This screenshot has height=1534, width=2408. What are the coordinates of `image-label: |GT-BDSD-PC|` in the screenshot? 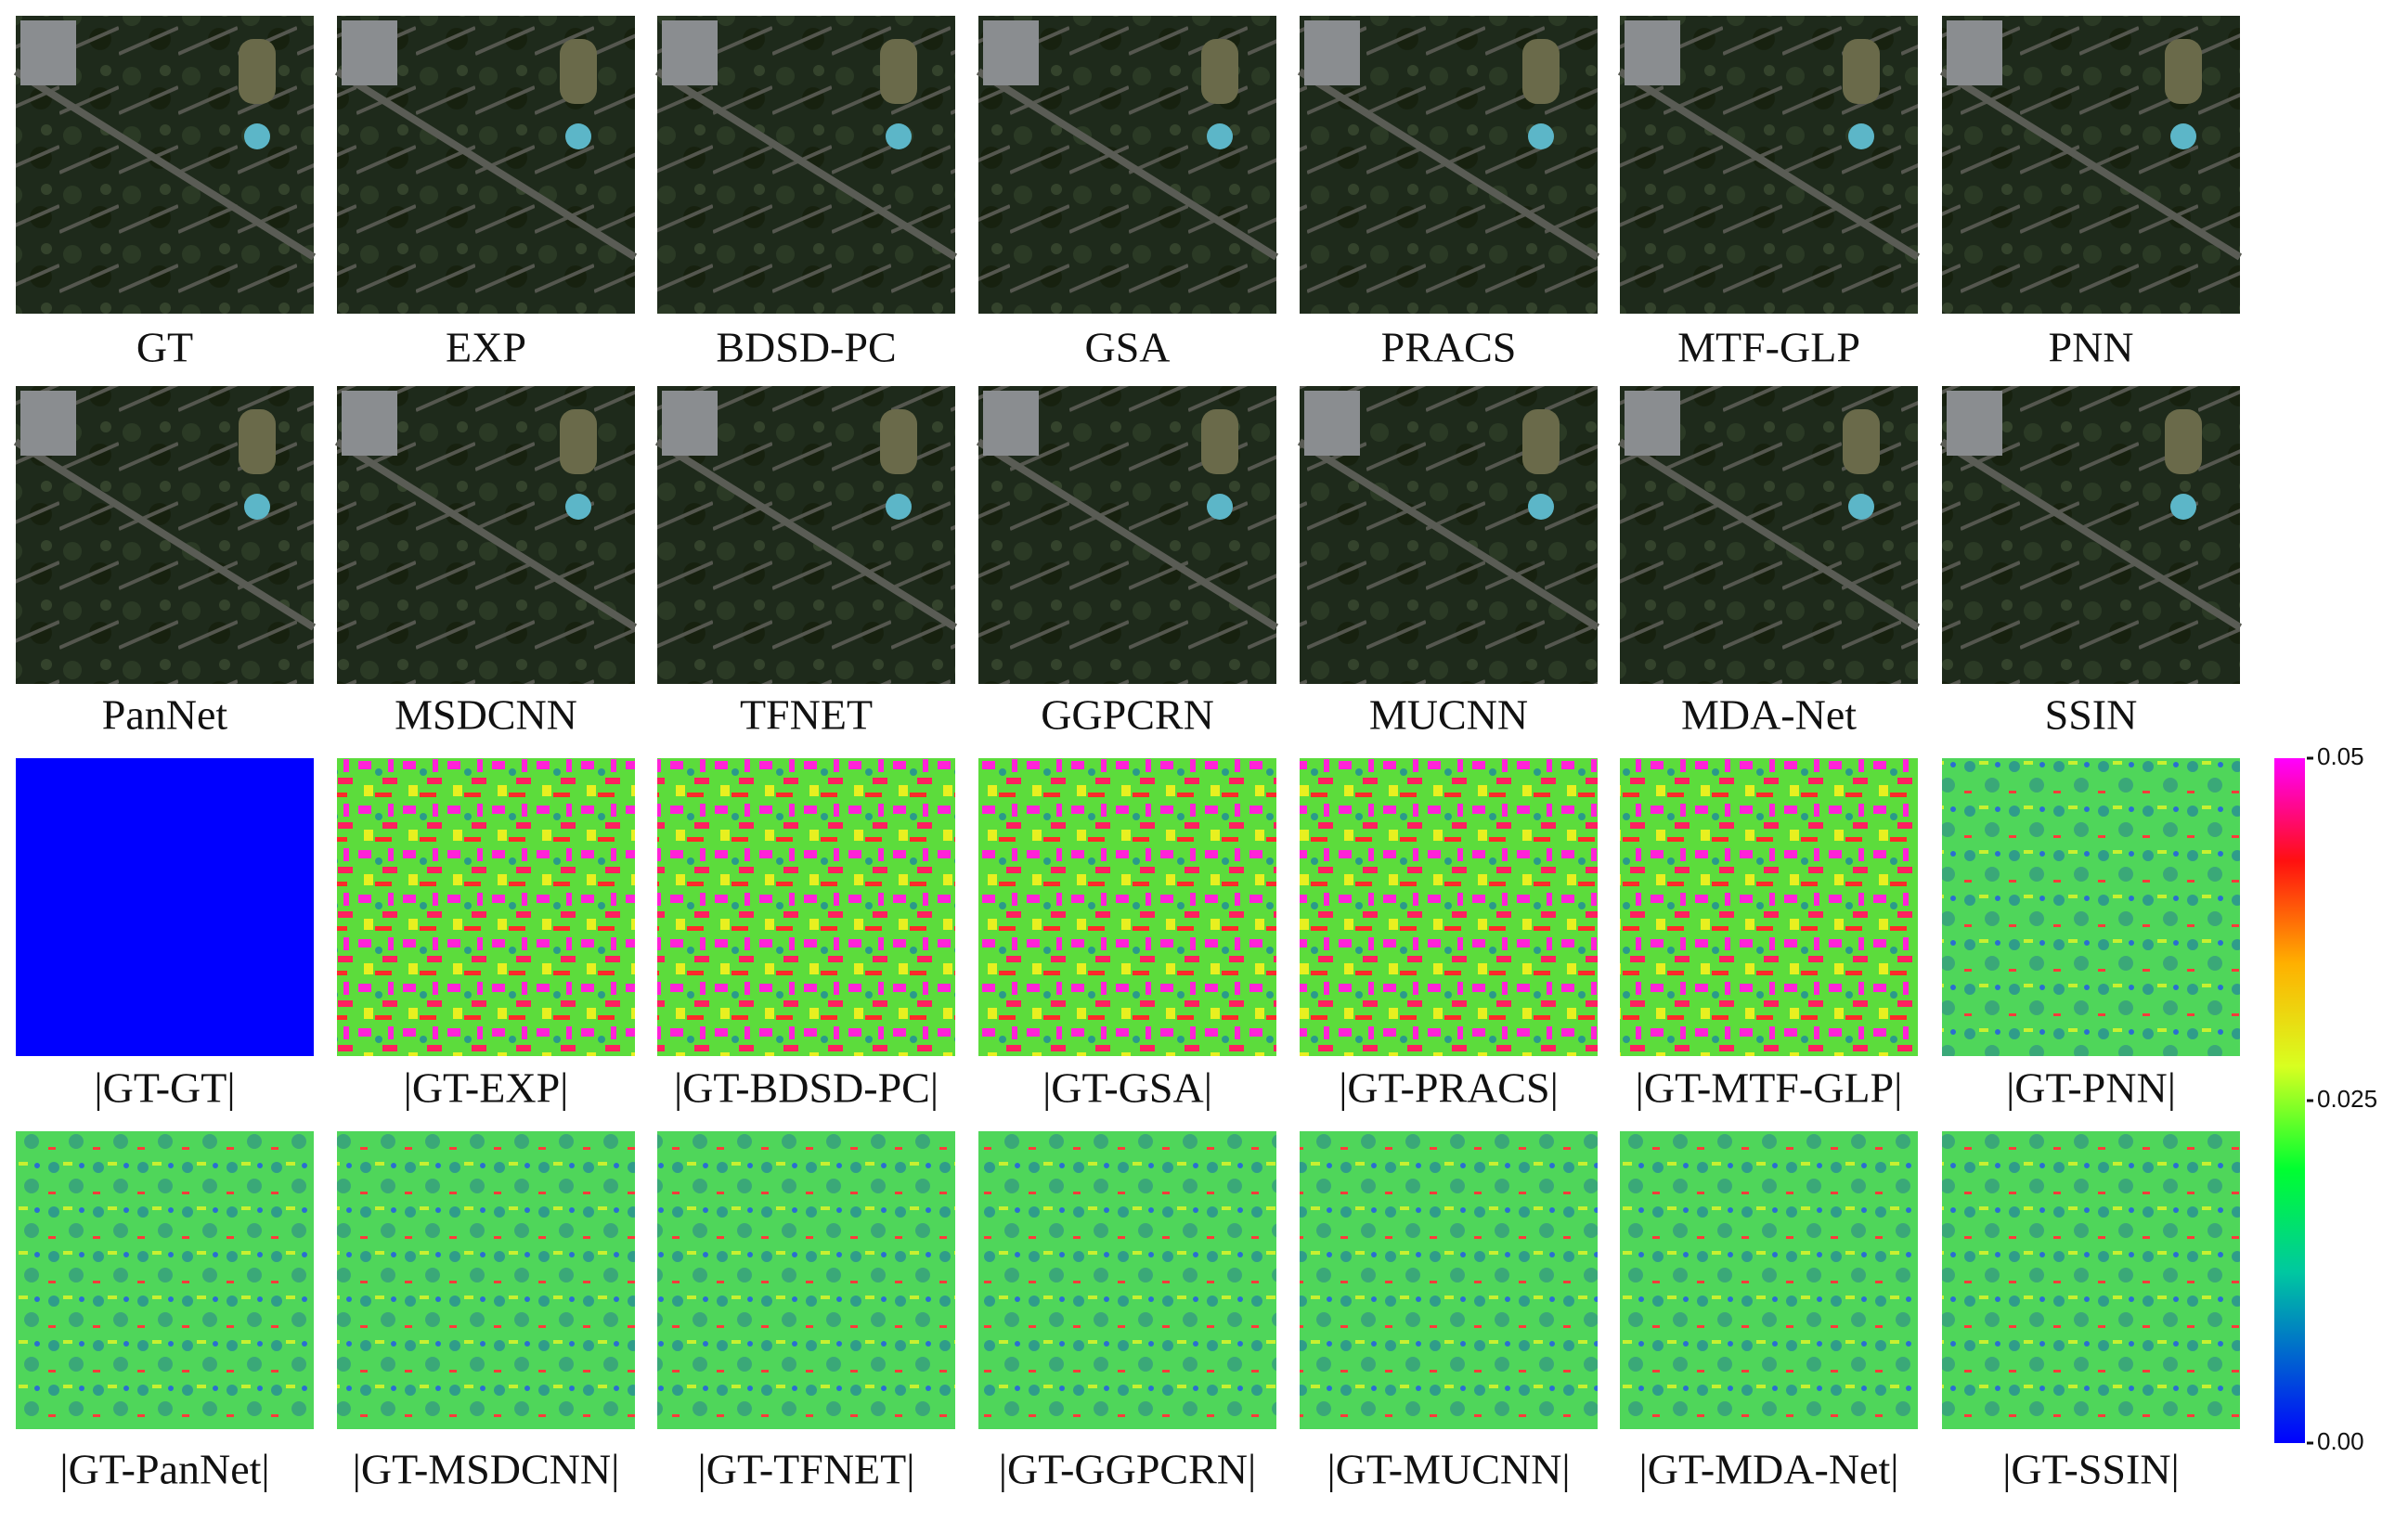 It's located at (806, 1088).